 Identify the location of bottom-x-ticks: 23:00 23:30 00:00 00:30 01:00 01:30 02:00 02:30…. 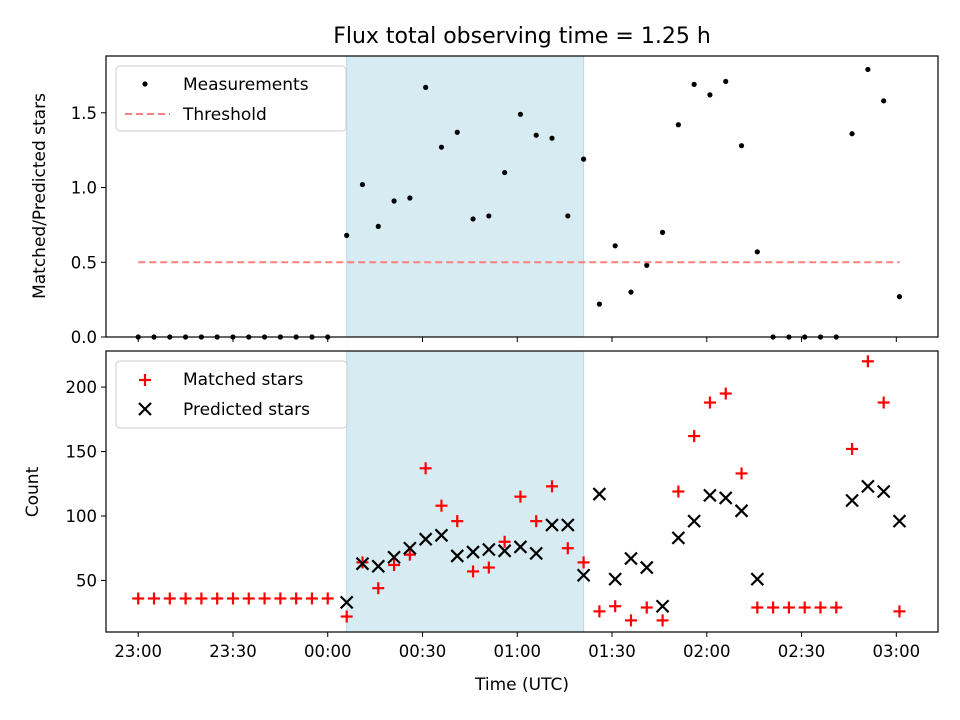
(517, 646).